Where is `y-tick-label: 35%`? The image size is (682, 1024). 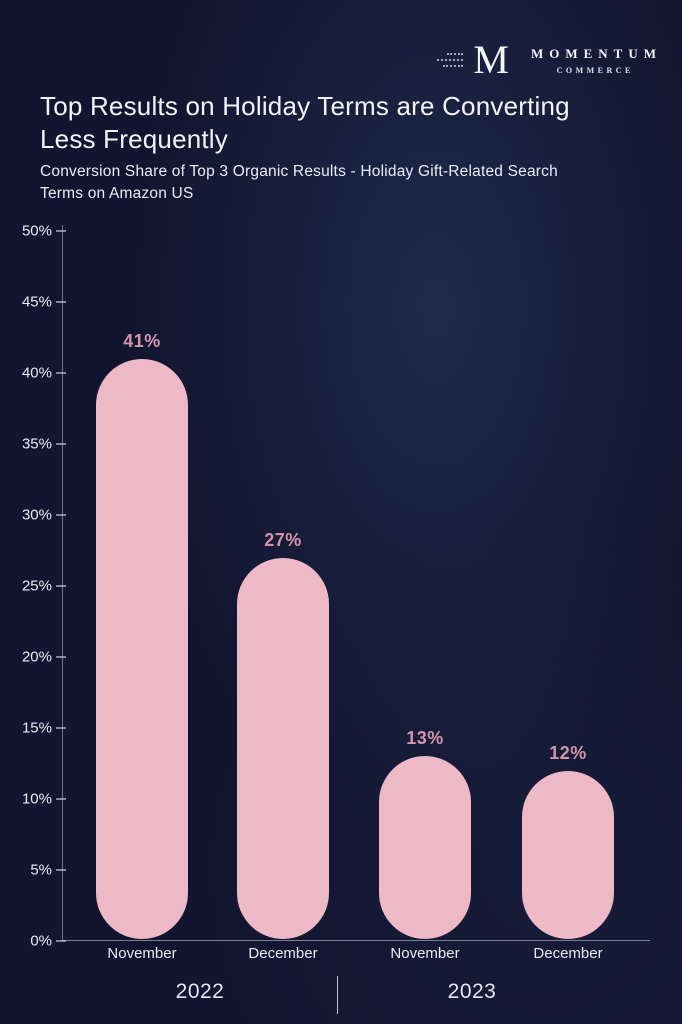
y-tick-label: 35% is located at coordinates (36, 444).